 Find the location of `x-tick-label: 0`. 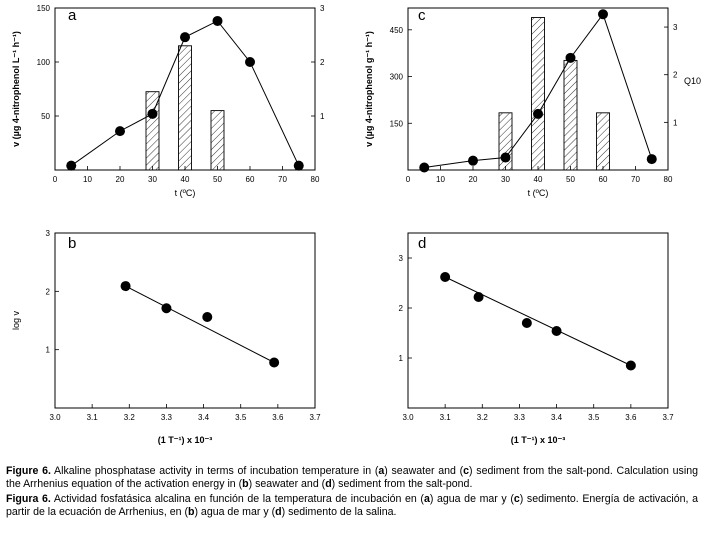

x-tick-label: 0 is located at coordinates (408, 179).